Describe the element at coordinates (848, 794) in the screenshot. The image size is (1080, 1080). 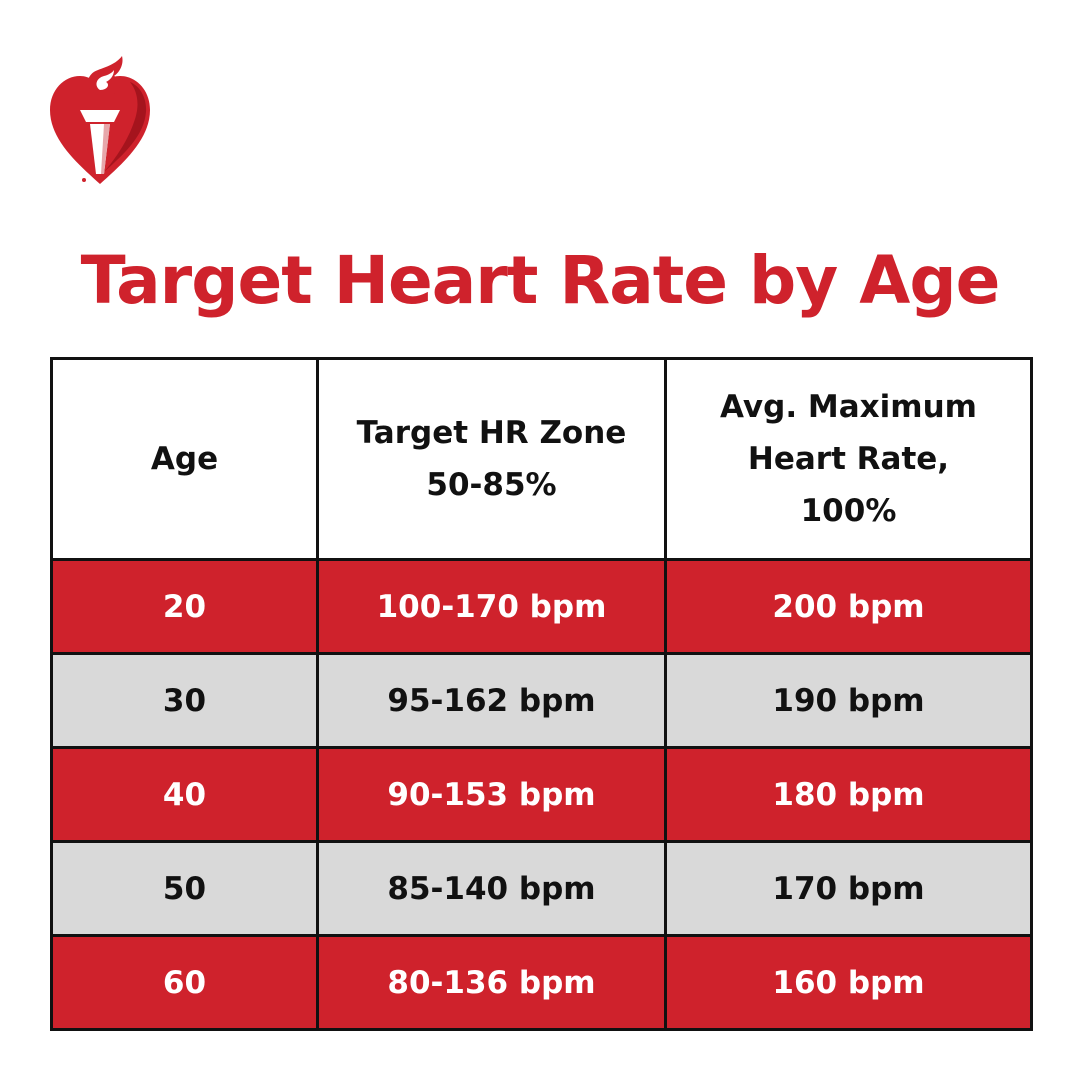
I see `cell-max-rate: 180 bpm` at that location.